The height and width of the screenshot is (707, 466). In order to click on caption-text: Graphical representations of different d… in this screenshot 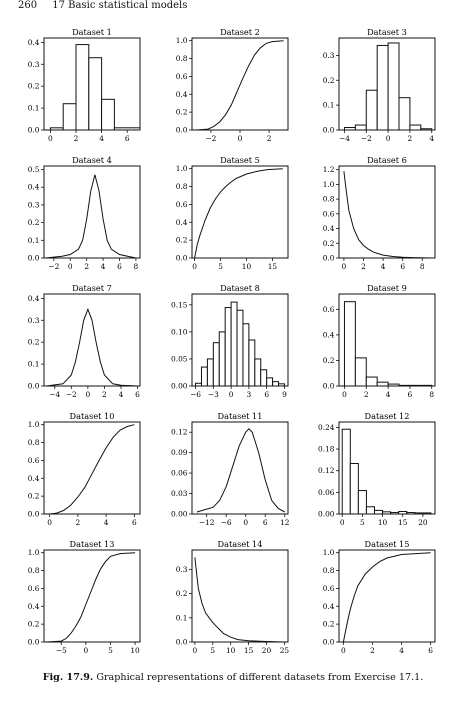, I will do `click(260, 677)`.